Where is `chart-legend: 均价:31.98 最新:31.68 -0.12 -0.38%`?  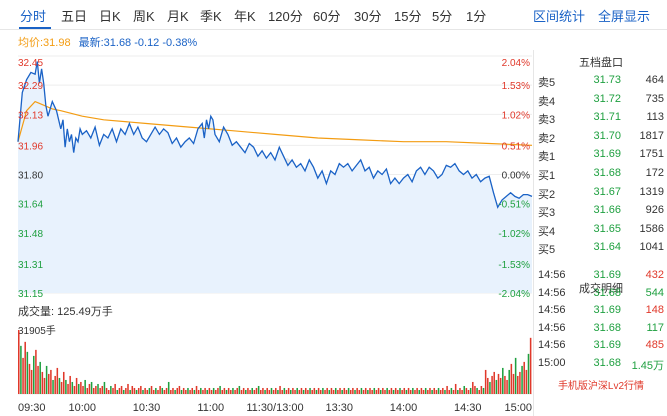 chart-legend: 均价:31.98 最新:31.68 -0.12 -0.38% is located at coordinates (107, 42).